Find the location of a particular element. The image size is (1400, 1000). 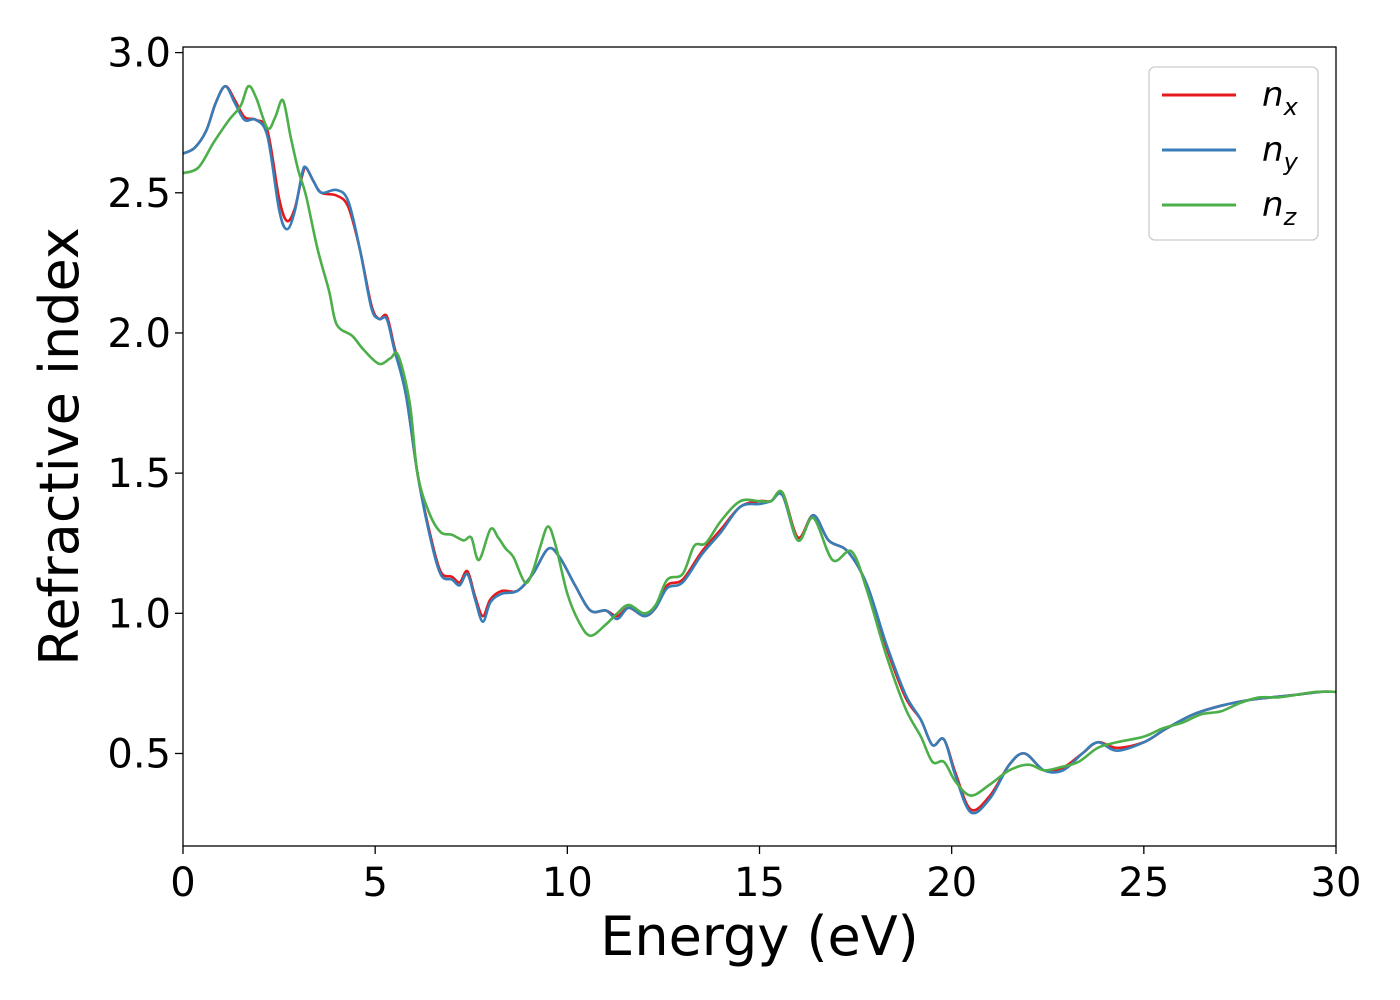

x-axis-label: Energy (eV) is located at coordinates (759, 936).